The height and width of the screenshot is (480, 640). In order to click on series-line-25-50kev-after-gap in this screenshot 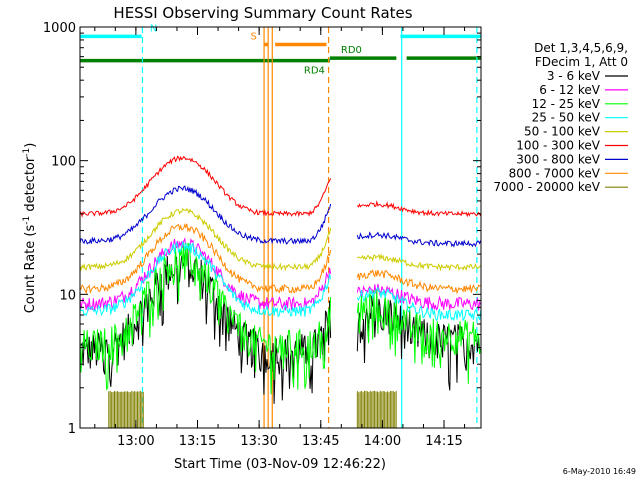, I will do `click(419, 304)`.